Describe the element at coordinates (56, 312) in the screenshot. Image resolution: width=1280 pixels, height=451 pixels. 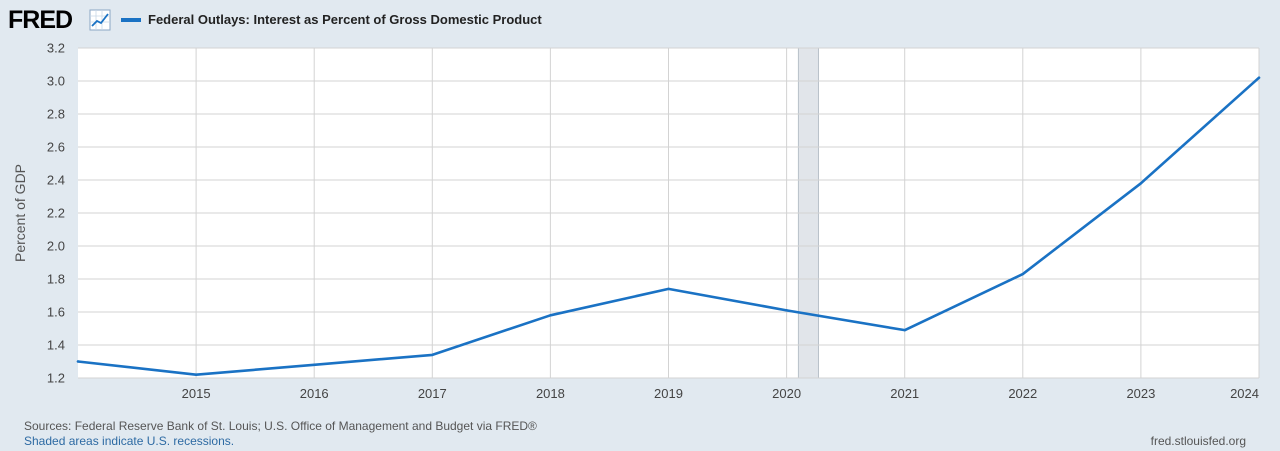
I see `y-tick-label: 1.6` at that location.